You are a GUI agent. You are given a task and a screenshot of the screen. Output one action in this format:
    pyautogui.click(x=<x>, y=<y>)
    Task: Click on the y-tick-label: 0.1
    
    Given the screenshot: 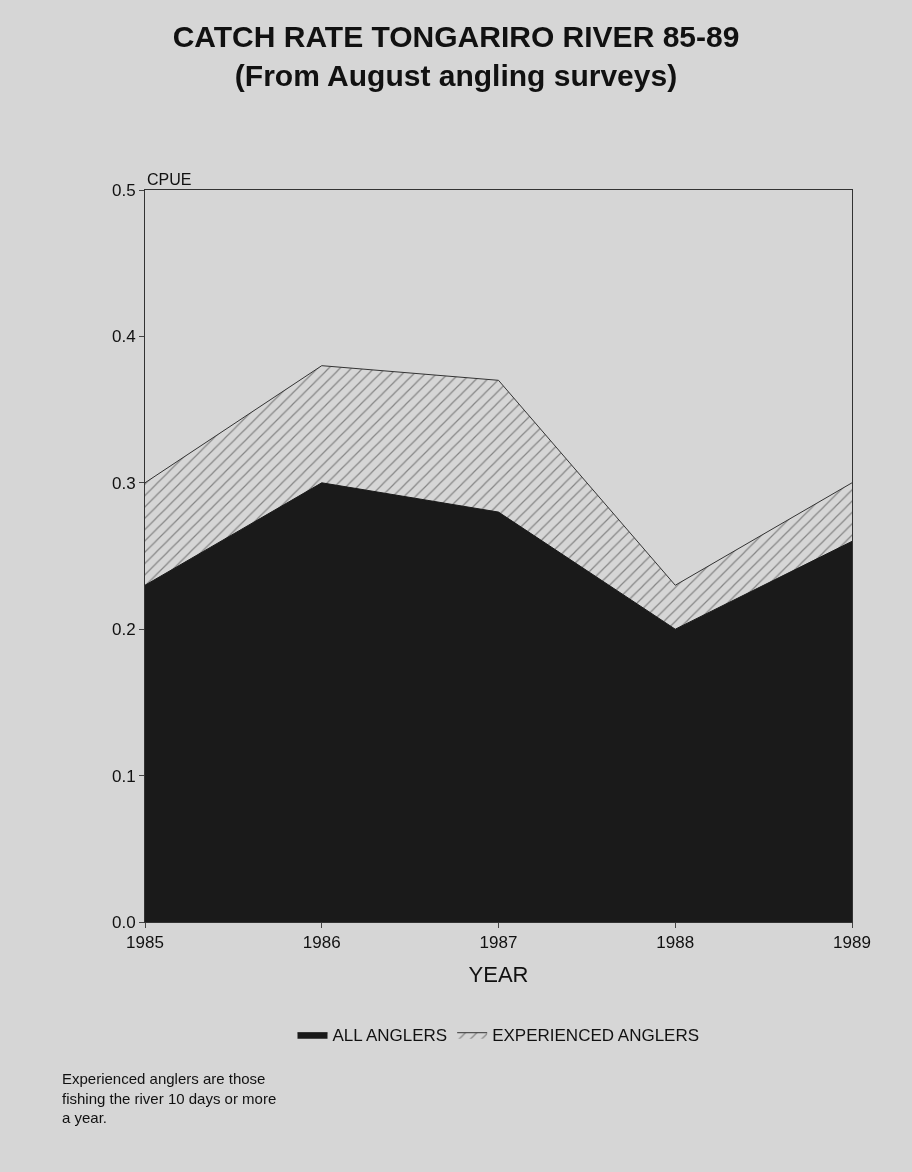 What is the action you would take?
    pyautogui.click(x=123, y=776)
    